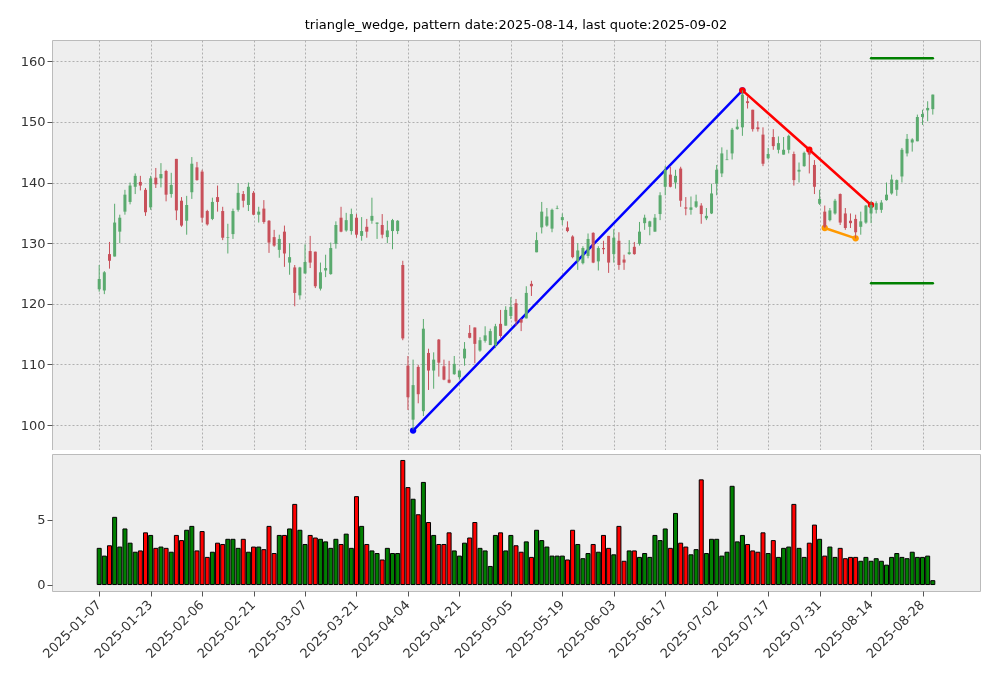 Image resolution: width=1001 pixels, height=678 pixels. What do you see at coordinates (33, 183) in the screenshot?
I see `y-tick-label: 140` at bounding box center [33, 183].